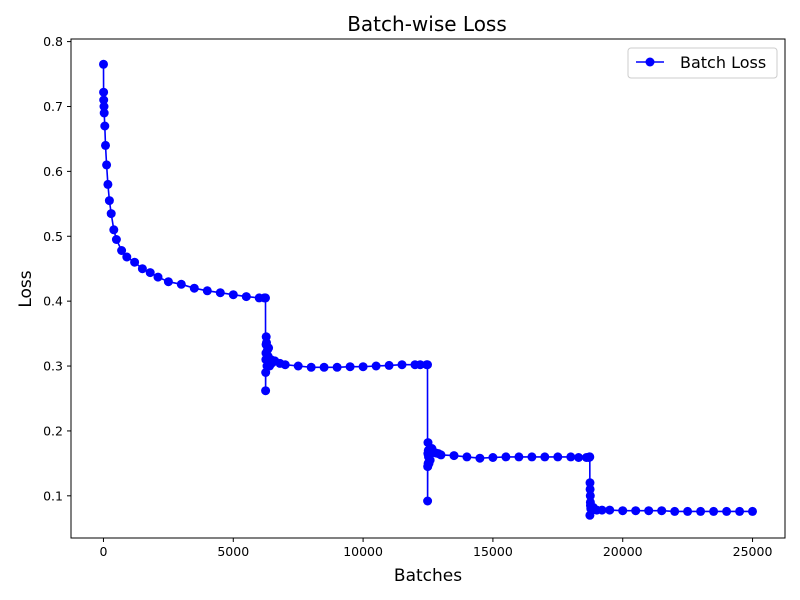  I want to click on y-tick-label: 0.4, so click(53, 301).